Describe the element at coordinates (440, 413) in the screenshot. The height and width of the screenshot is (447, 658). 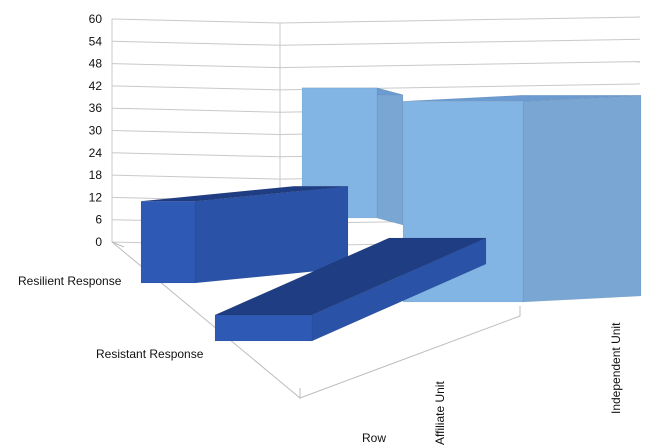
I see `column-label-affiliate: Affiliate Unit` at that location.